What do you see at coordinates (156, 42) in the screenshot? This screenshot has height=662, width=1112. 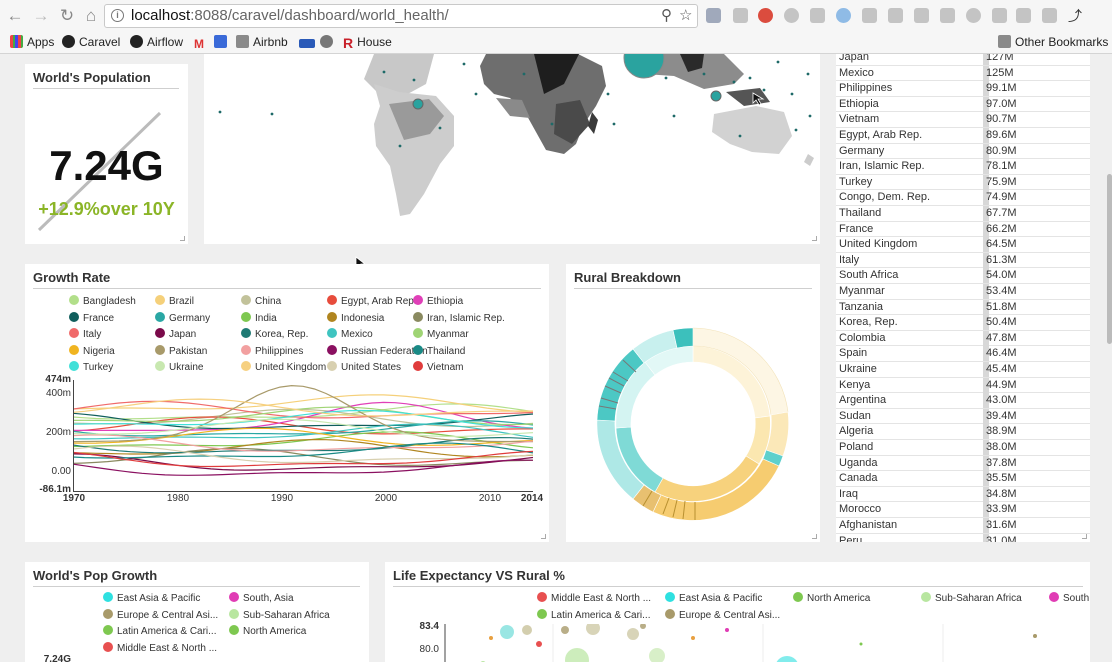 I see `bookmark-airflow: Airflow` at bounding box center [156, 42].